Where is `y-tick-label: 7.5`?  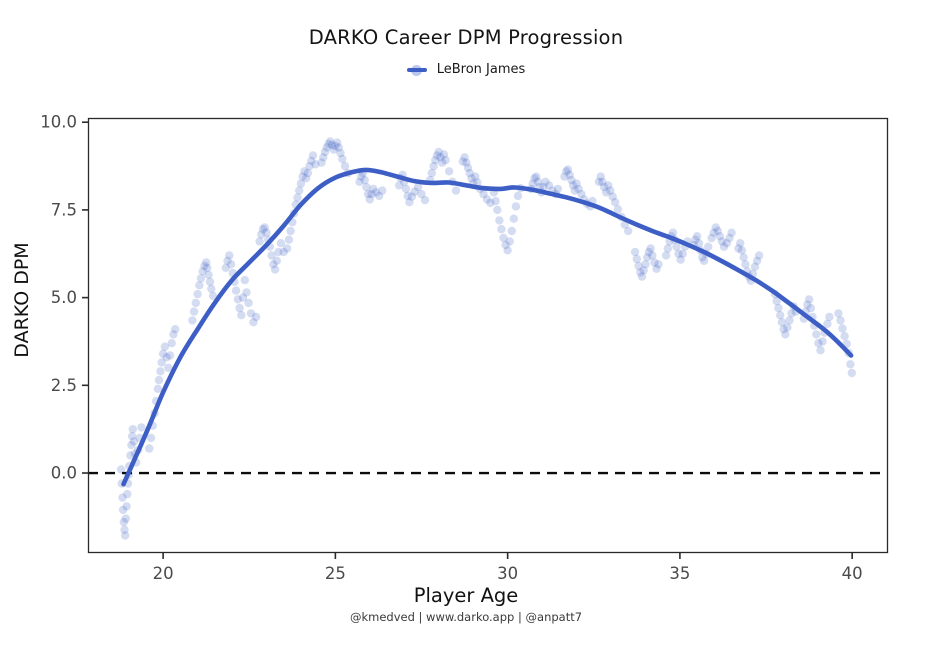
y-tick-label: 7.5 is located at coordinates (64, 209).